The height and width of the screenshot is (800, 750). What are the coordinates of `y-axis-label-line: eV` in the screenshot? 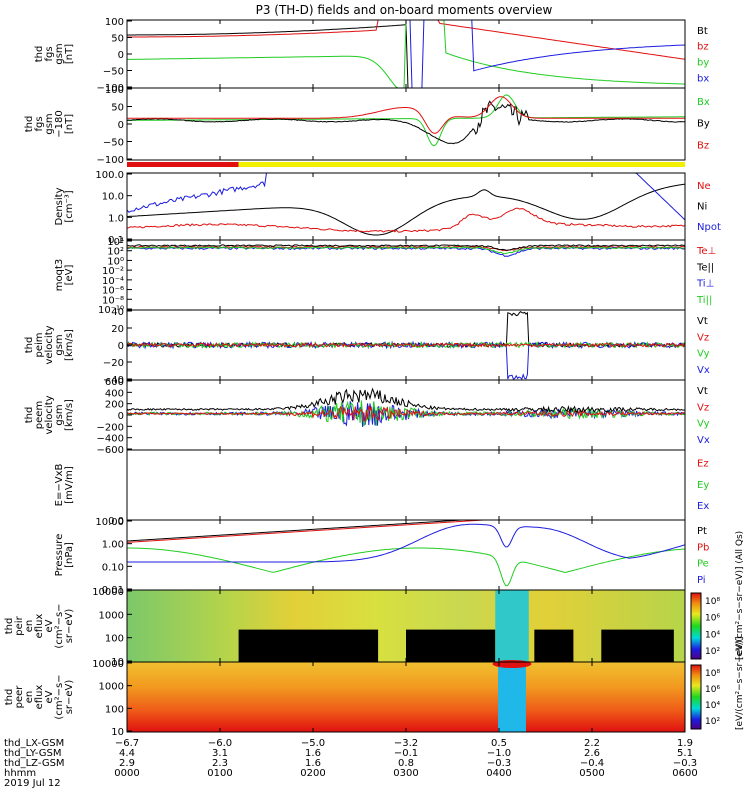 It's located at (49, 625).